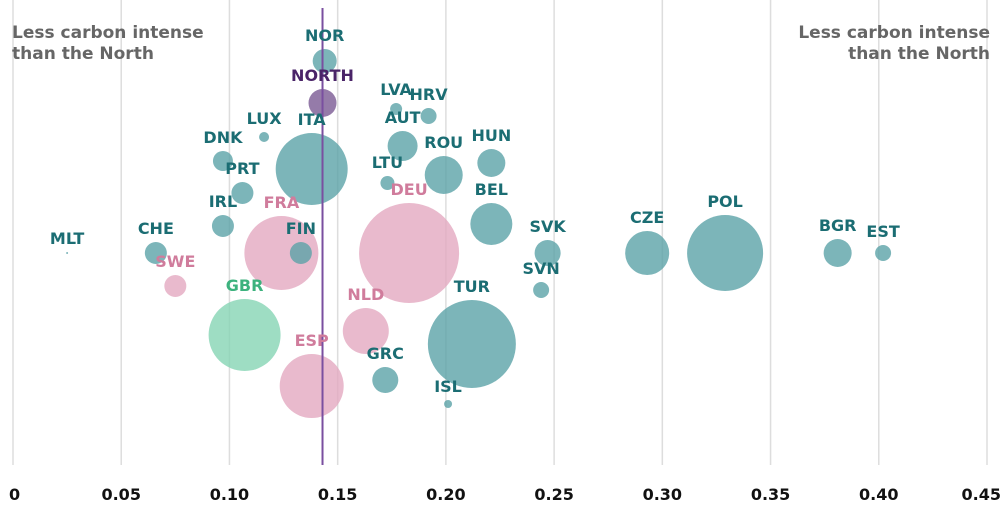  What do you see at coordinates (282, 202) in the screenshot?
I see `bubble-label: FRA` at bounding box center [282, 202].